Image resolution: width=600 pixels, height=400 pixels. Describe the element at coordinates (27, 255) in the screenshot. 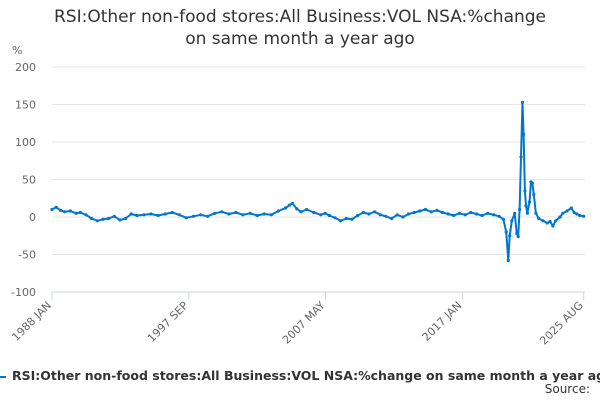

I see `y-tick-label: -50` at that location.